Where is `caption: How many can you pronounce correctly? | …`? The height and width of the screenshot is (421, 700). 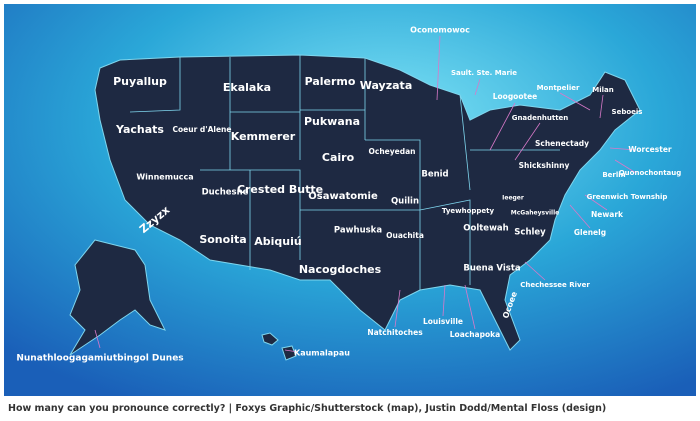
caption: How many can you pronounce correctly? | … is located at coordinates (307, 408).